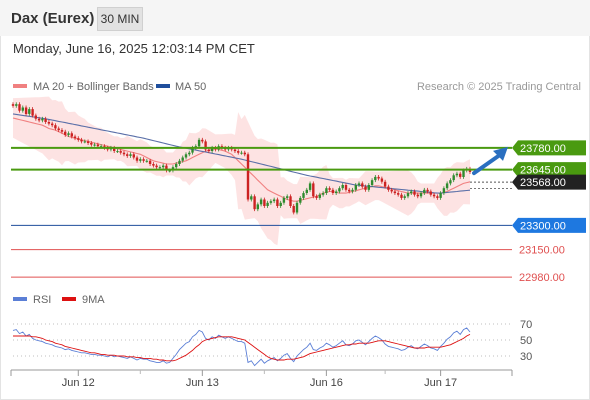 Image resolution: width=590 pixels, height=400 pixels. I want to click on ma50-legend-label: MA 50, so click(190, 87).